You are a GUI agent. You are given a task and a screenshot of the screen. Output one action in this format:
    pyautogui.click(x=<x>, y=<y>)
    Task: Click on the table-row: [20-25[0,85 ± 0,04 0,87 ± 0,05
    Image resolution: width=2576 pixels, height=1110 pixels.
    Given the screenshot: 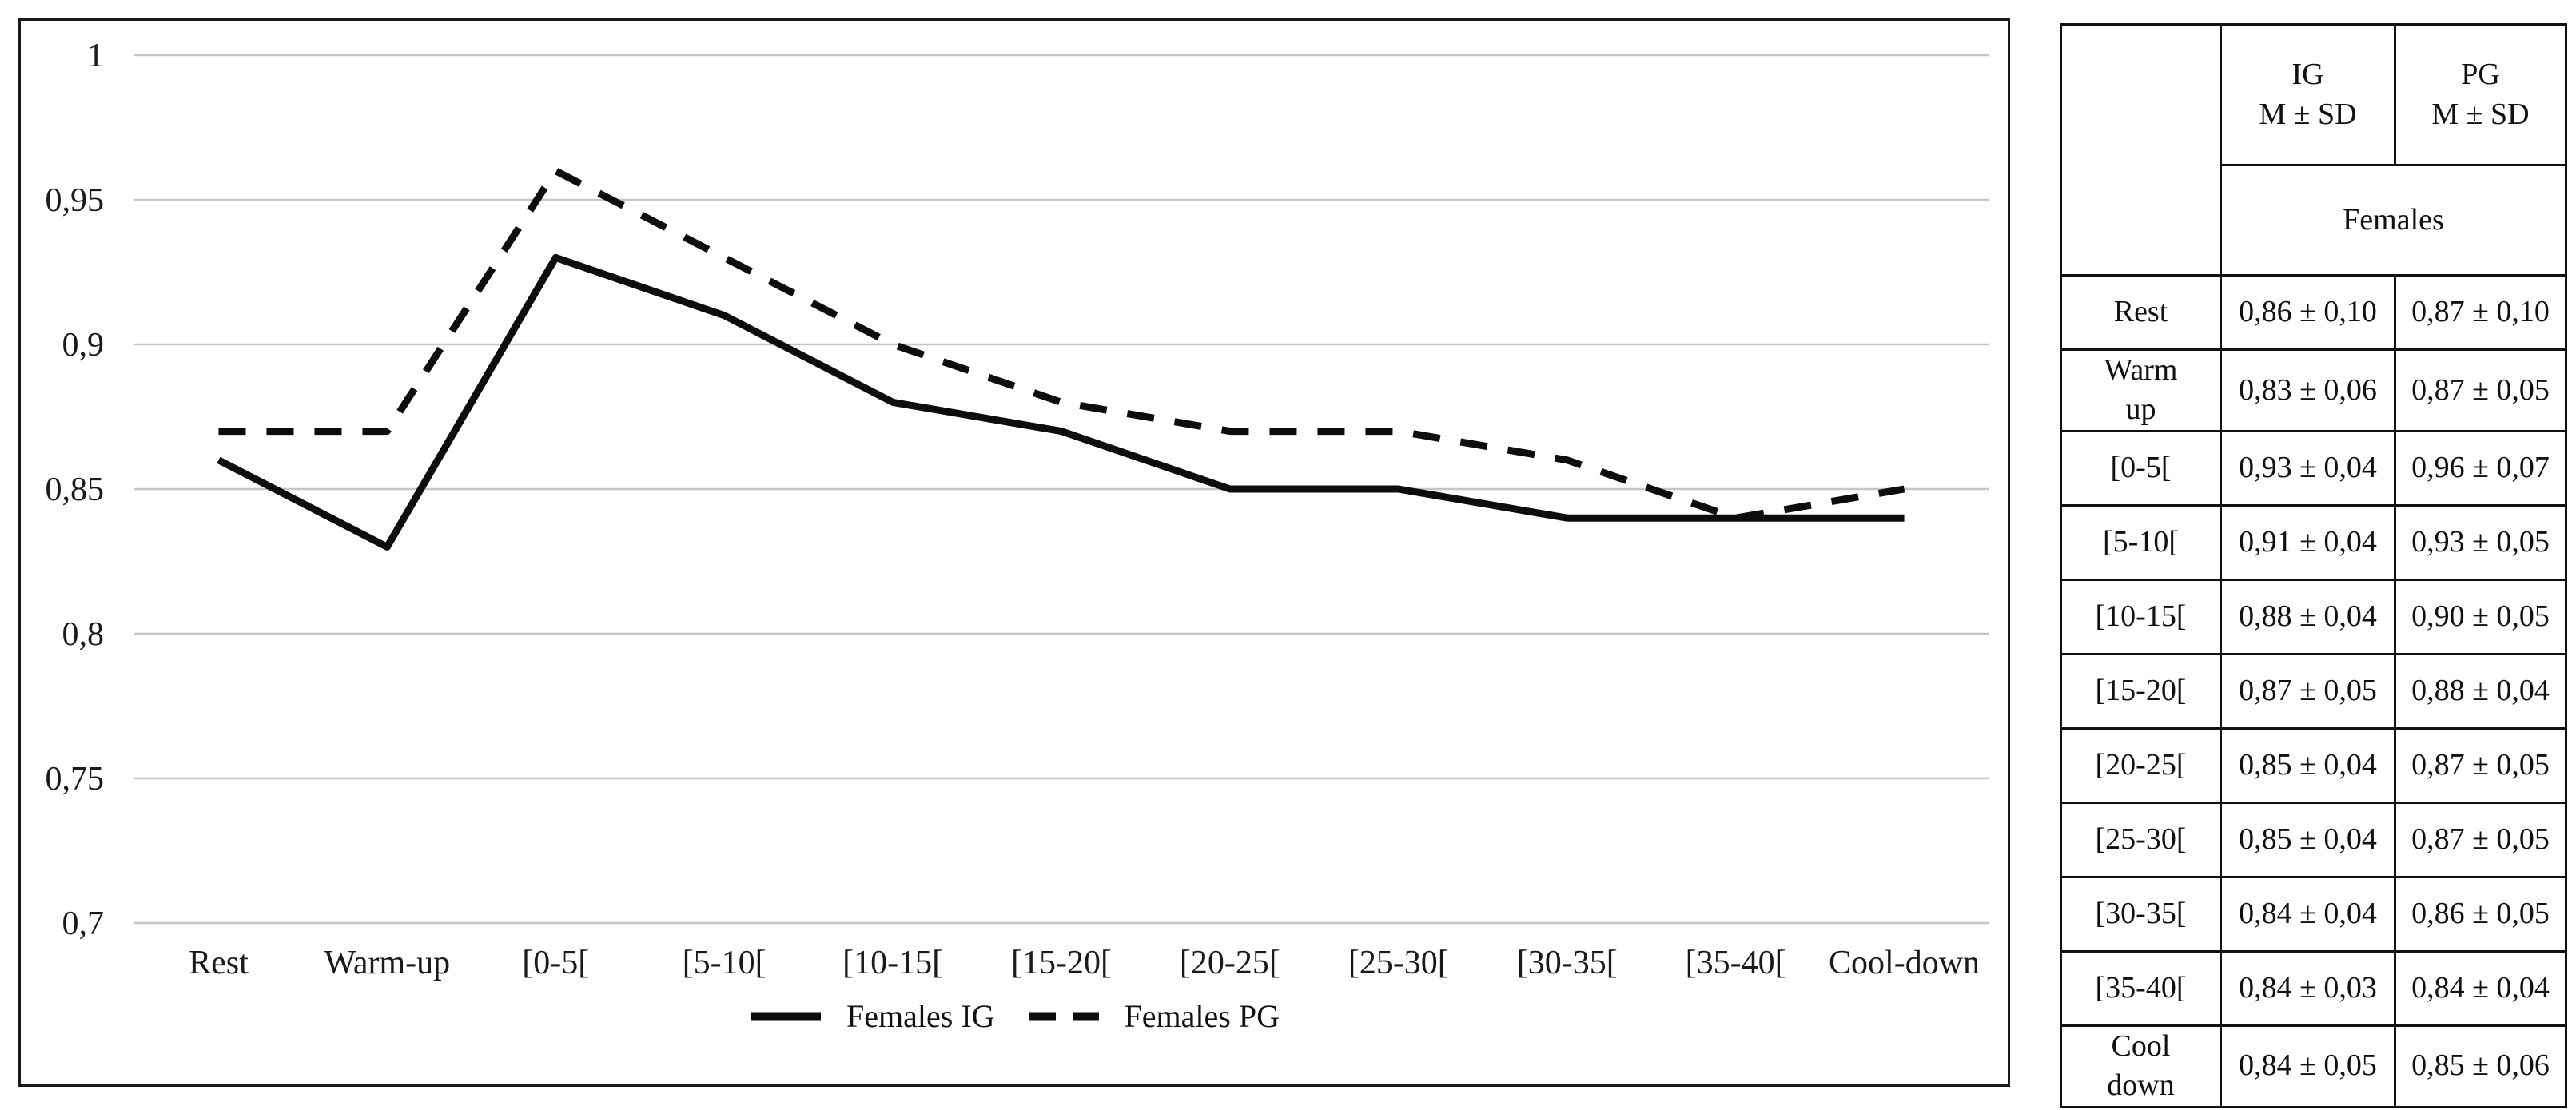 What is the action you would take?
    pyautogui.click(x=2313, y=765)
    